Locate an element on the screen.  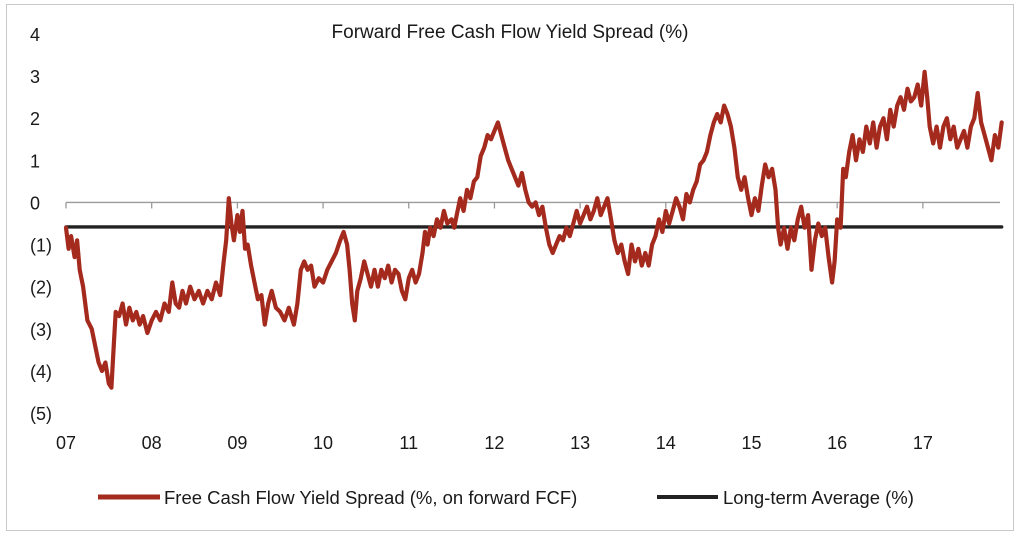
x-tick-label: 16 is located at coordinates (837, 443).